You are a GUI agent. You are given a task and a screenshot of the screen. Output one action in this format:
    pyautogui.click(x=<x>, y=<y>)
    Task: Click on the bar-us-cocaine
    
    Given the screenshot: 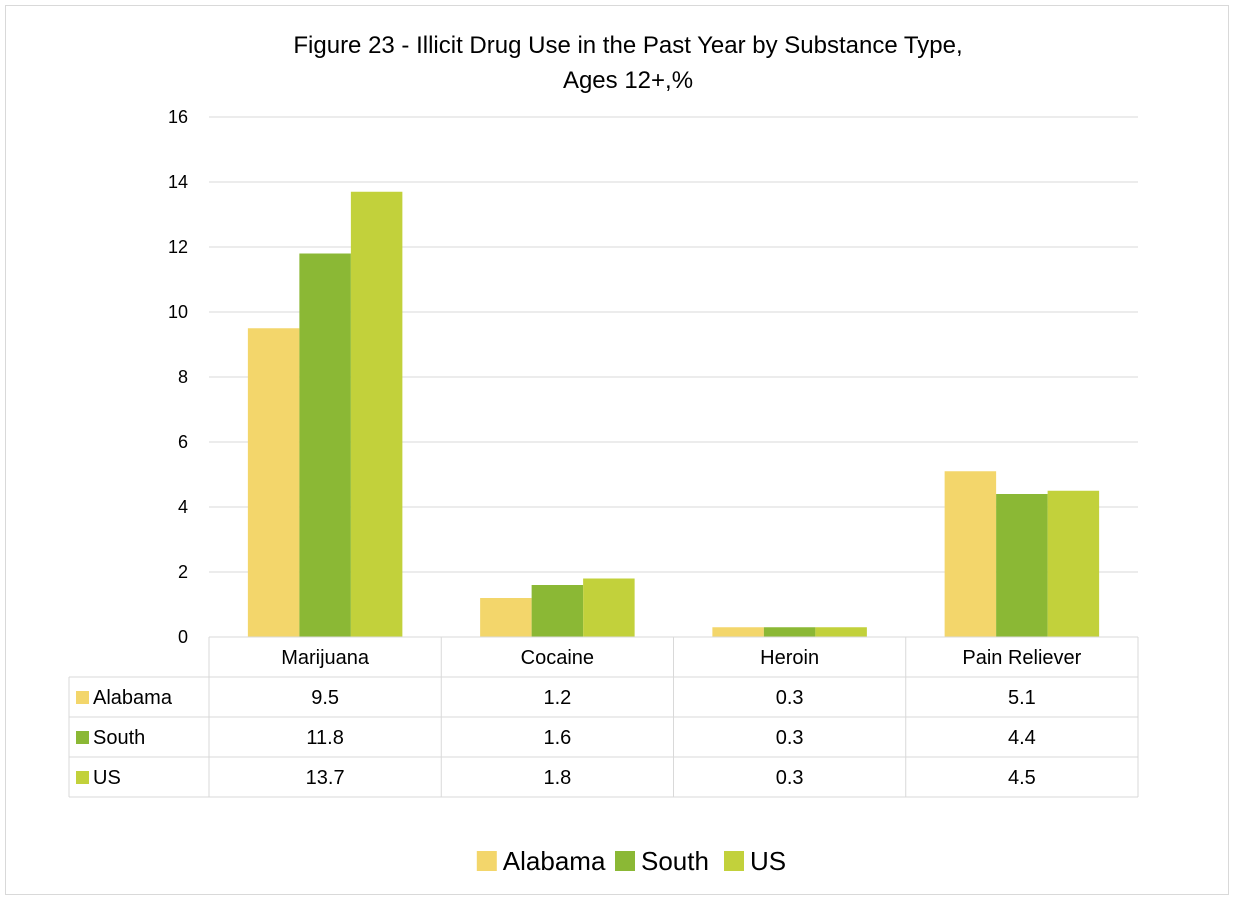 What is the action you would take?
    pyautogui.click(x=609, y=607)
    